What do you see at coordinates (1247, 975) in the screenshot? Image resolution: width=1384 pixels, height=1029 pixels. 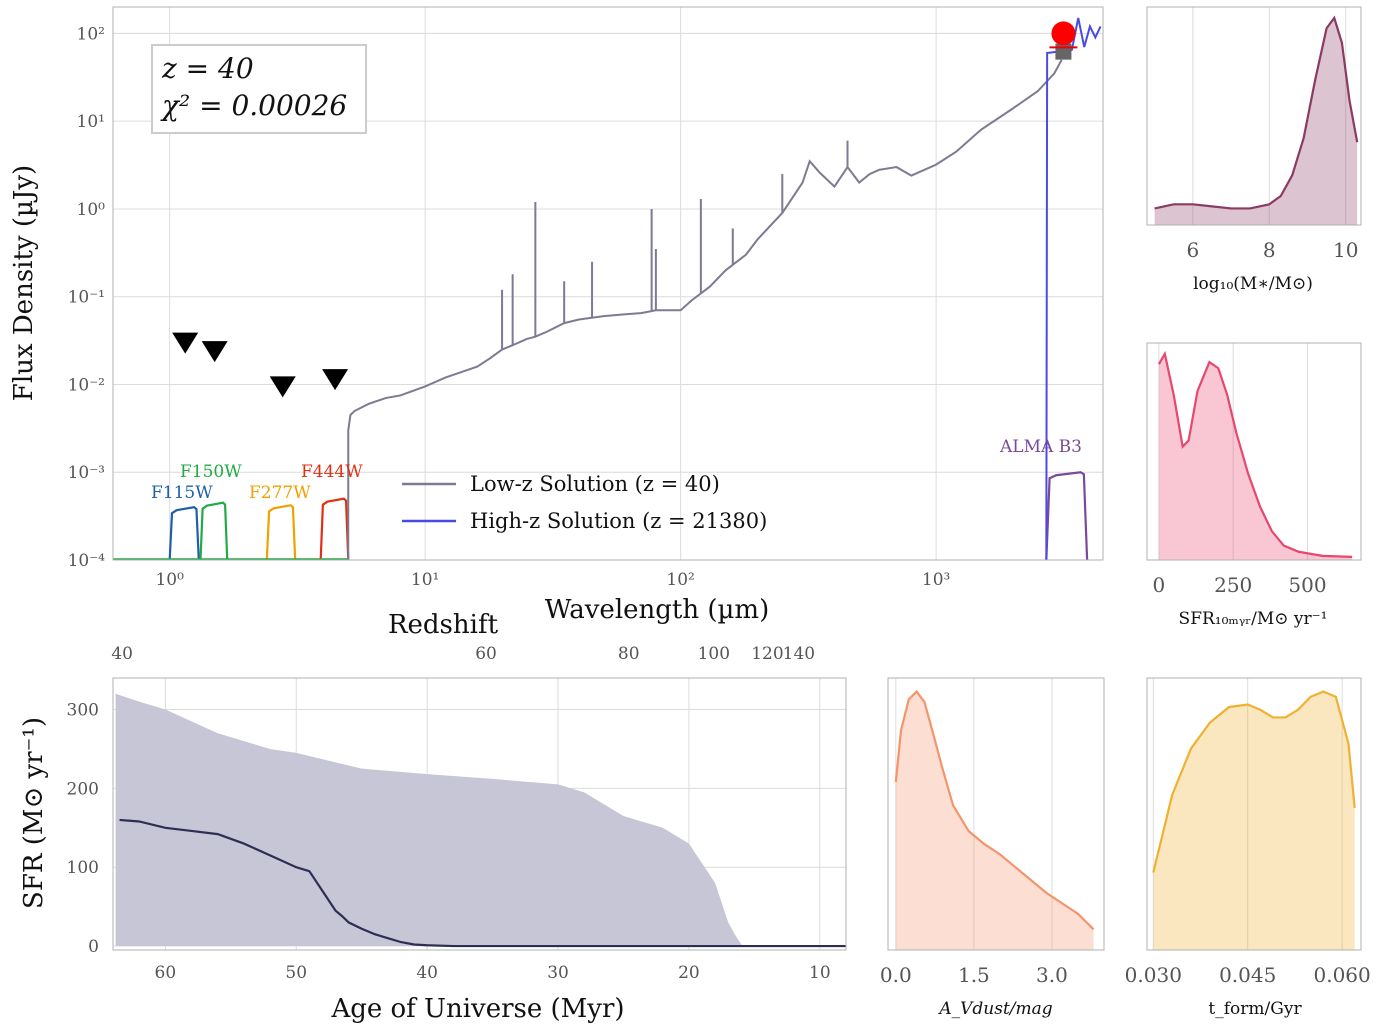 I see `tform-xtick-label: 0.045` at bounding box center [1247, 975].